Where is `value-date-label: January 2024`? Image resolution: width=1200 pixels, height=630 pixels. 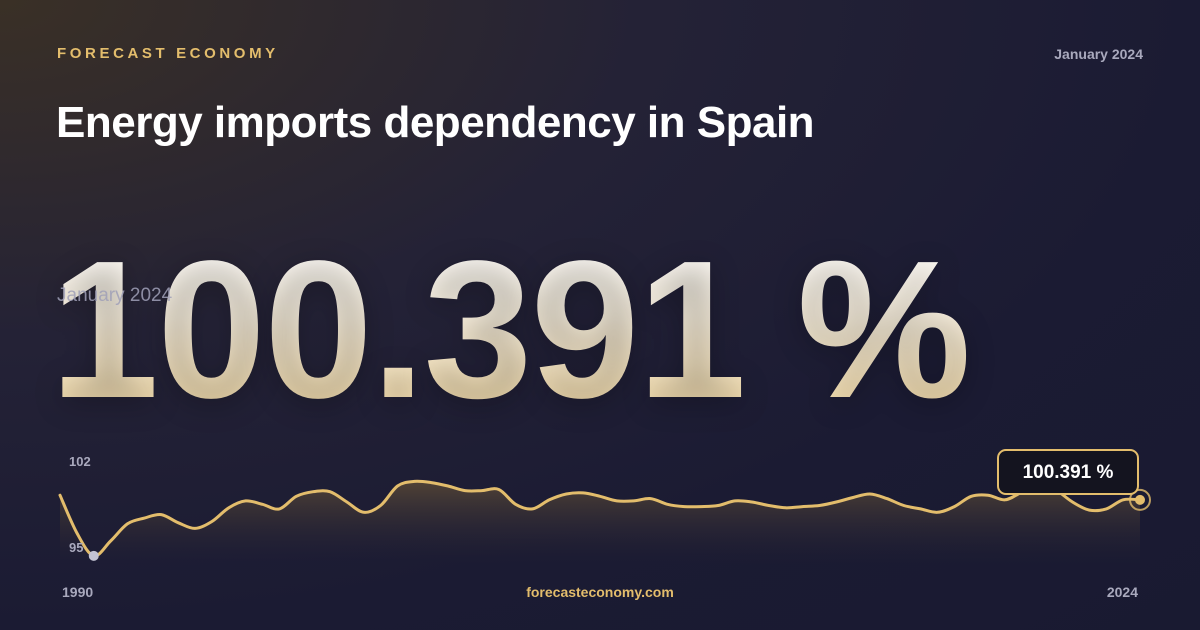
value-date-label: January 2024 is located at coordinates (115, 295).